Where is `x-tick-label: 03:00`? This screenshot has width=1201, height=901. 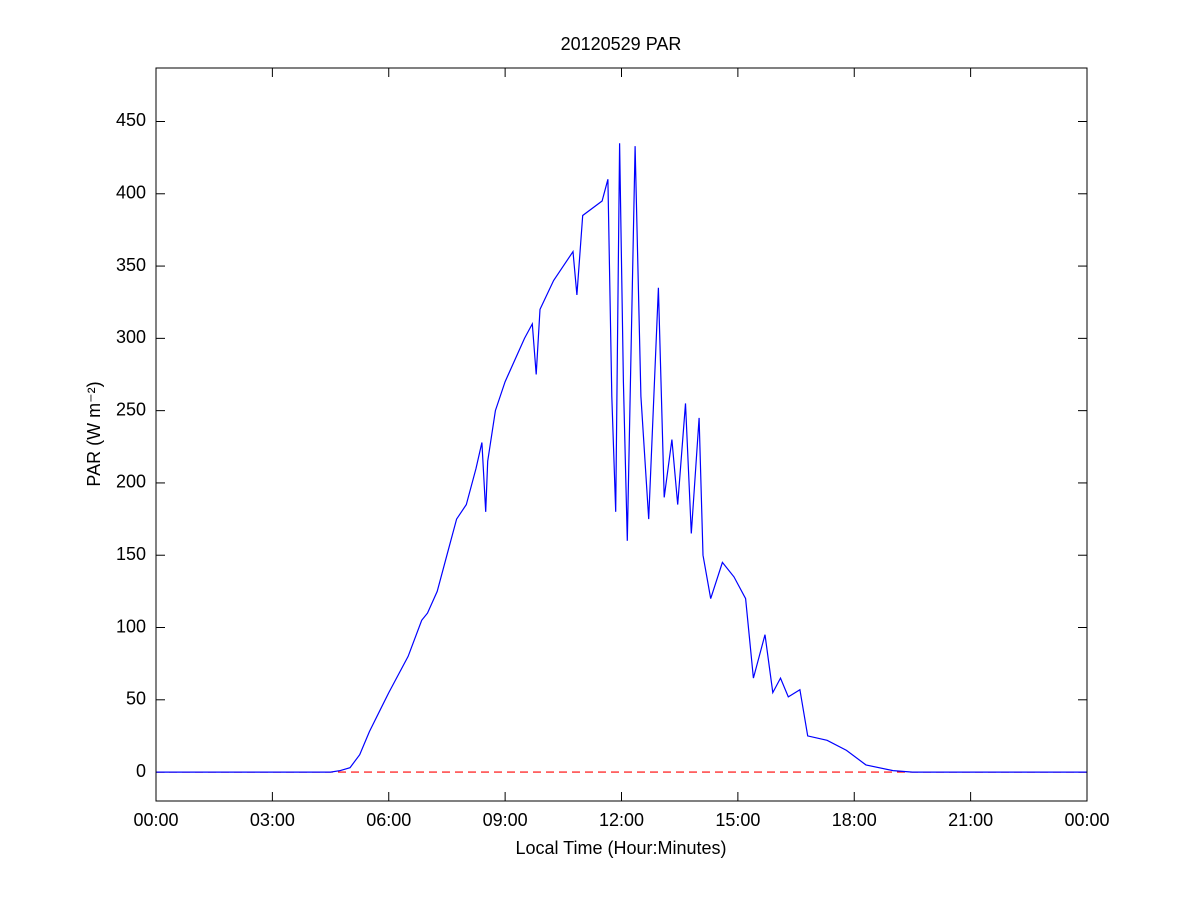 x-tick-label: 03:00 is located at coordinates (272, 820).